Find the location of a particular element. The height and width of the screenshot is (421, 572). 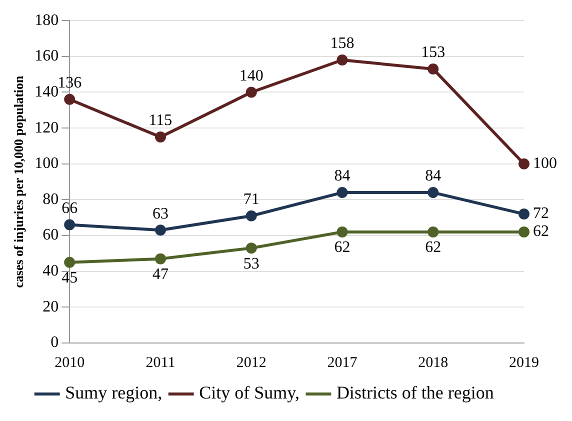

y-tick-label: 140 is located at coordinates (46, 91).